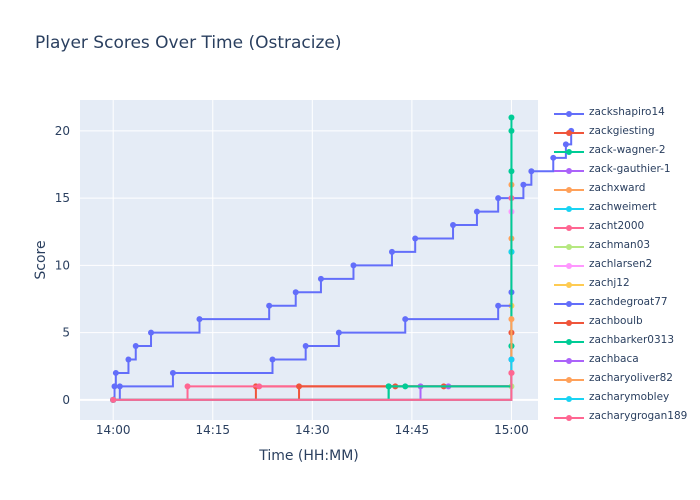 The image size is (700, 500). Describe the element at coordinates (617, 226) in the screenshot. I see `legend-label: zacht2000` at that location.